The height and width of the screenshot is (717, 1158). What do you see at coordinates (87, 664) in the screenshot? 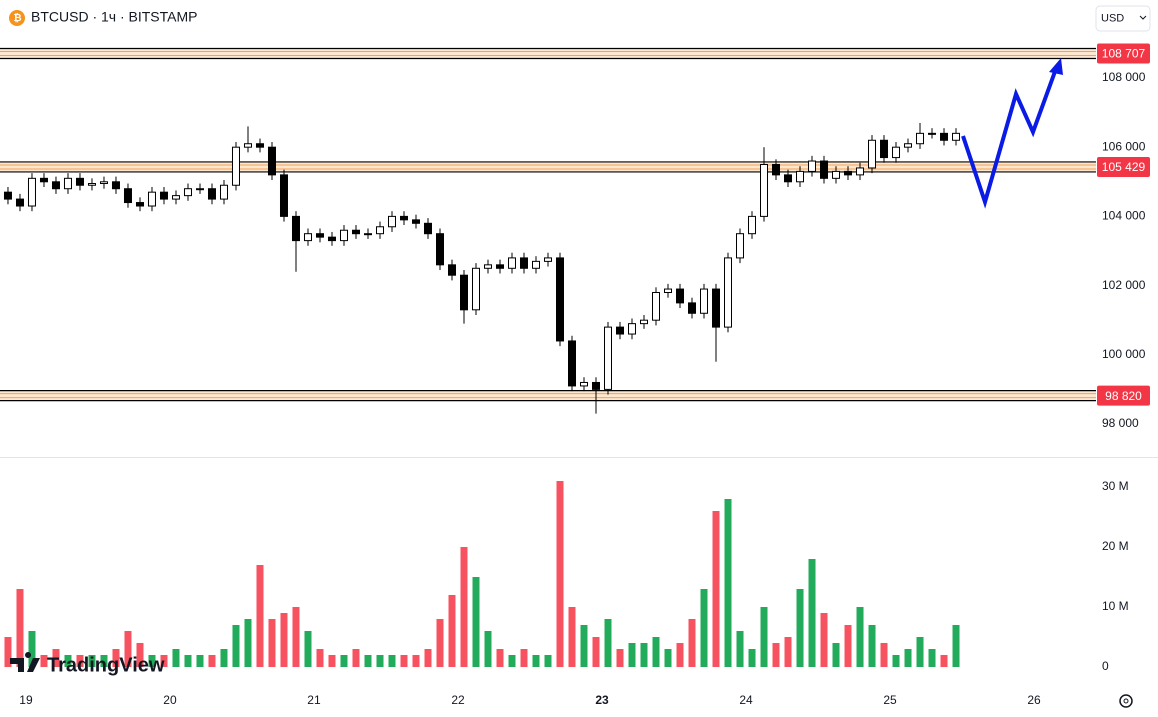
I see `tradingview-logo: TradingView` at bounding box center [87, 664].